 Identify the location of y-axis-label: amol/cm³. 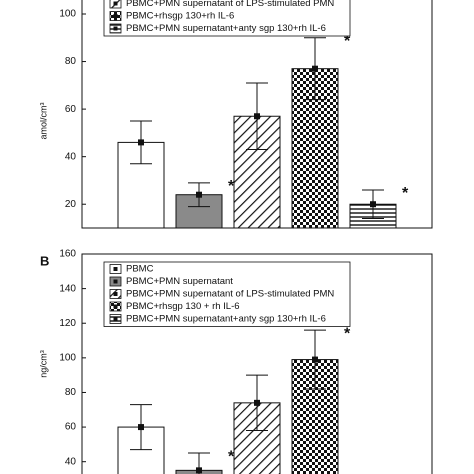
(43, 120).